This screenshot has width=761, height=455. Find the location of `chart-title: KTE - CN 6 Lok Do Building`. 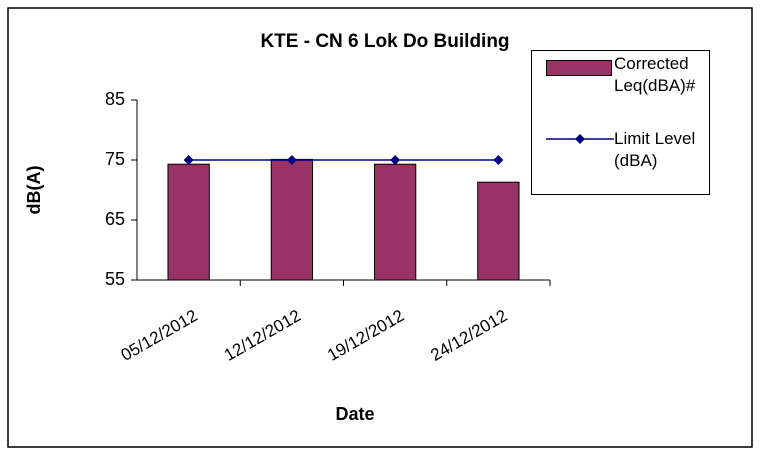

chart-title: KTE - CN 6 Lok Do Building is located at coordinates (384, 41).